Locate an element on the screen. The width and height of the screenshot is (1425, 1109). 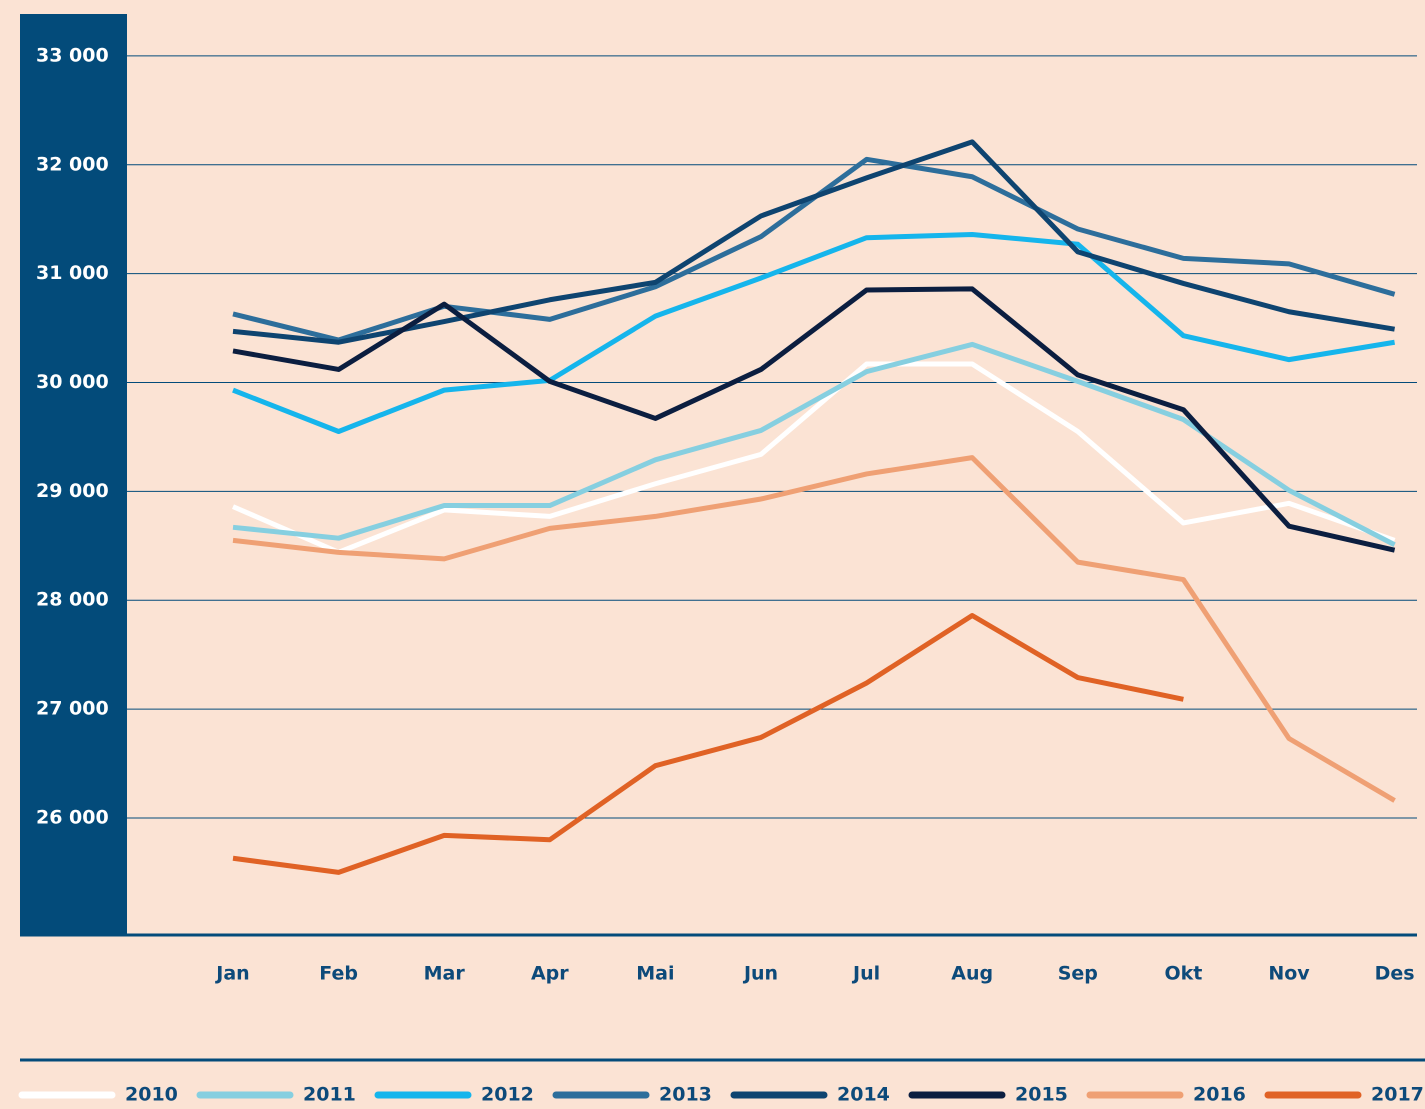
legend-label: 2016 is located at coordinates (1219, 1095).